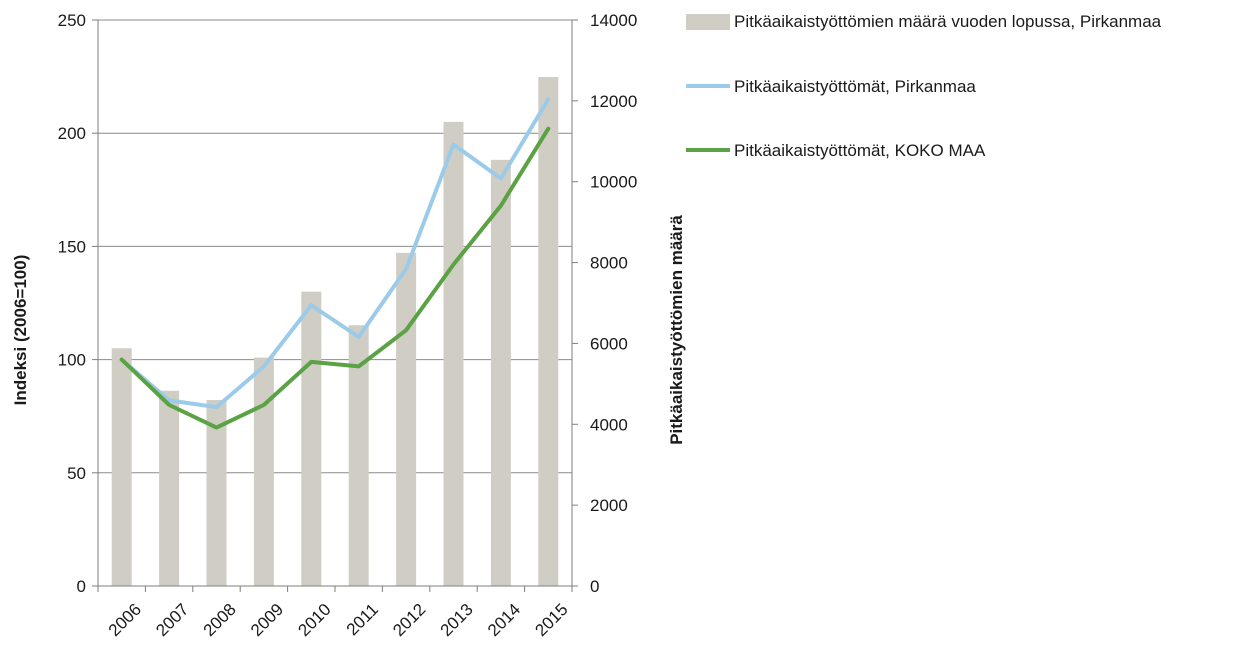 The height and width of the screenshot is (657, 1258). I want to click on y-right-tick-label-3: 6000, so click(609, 343).